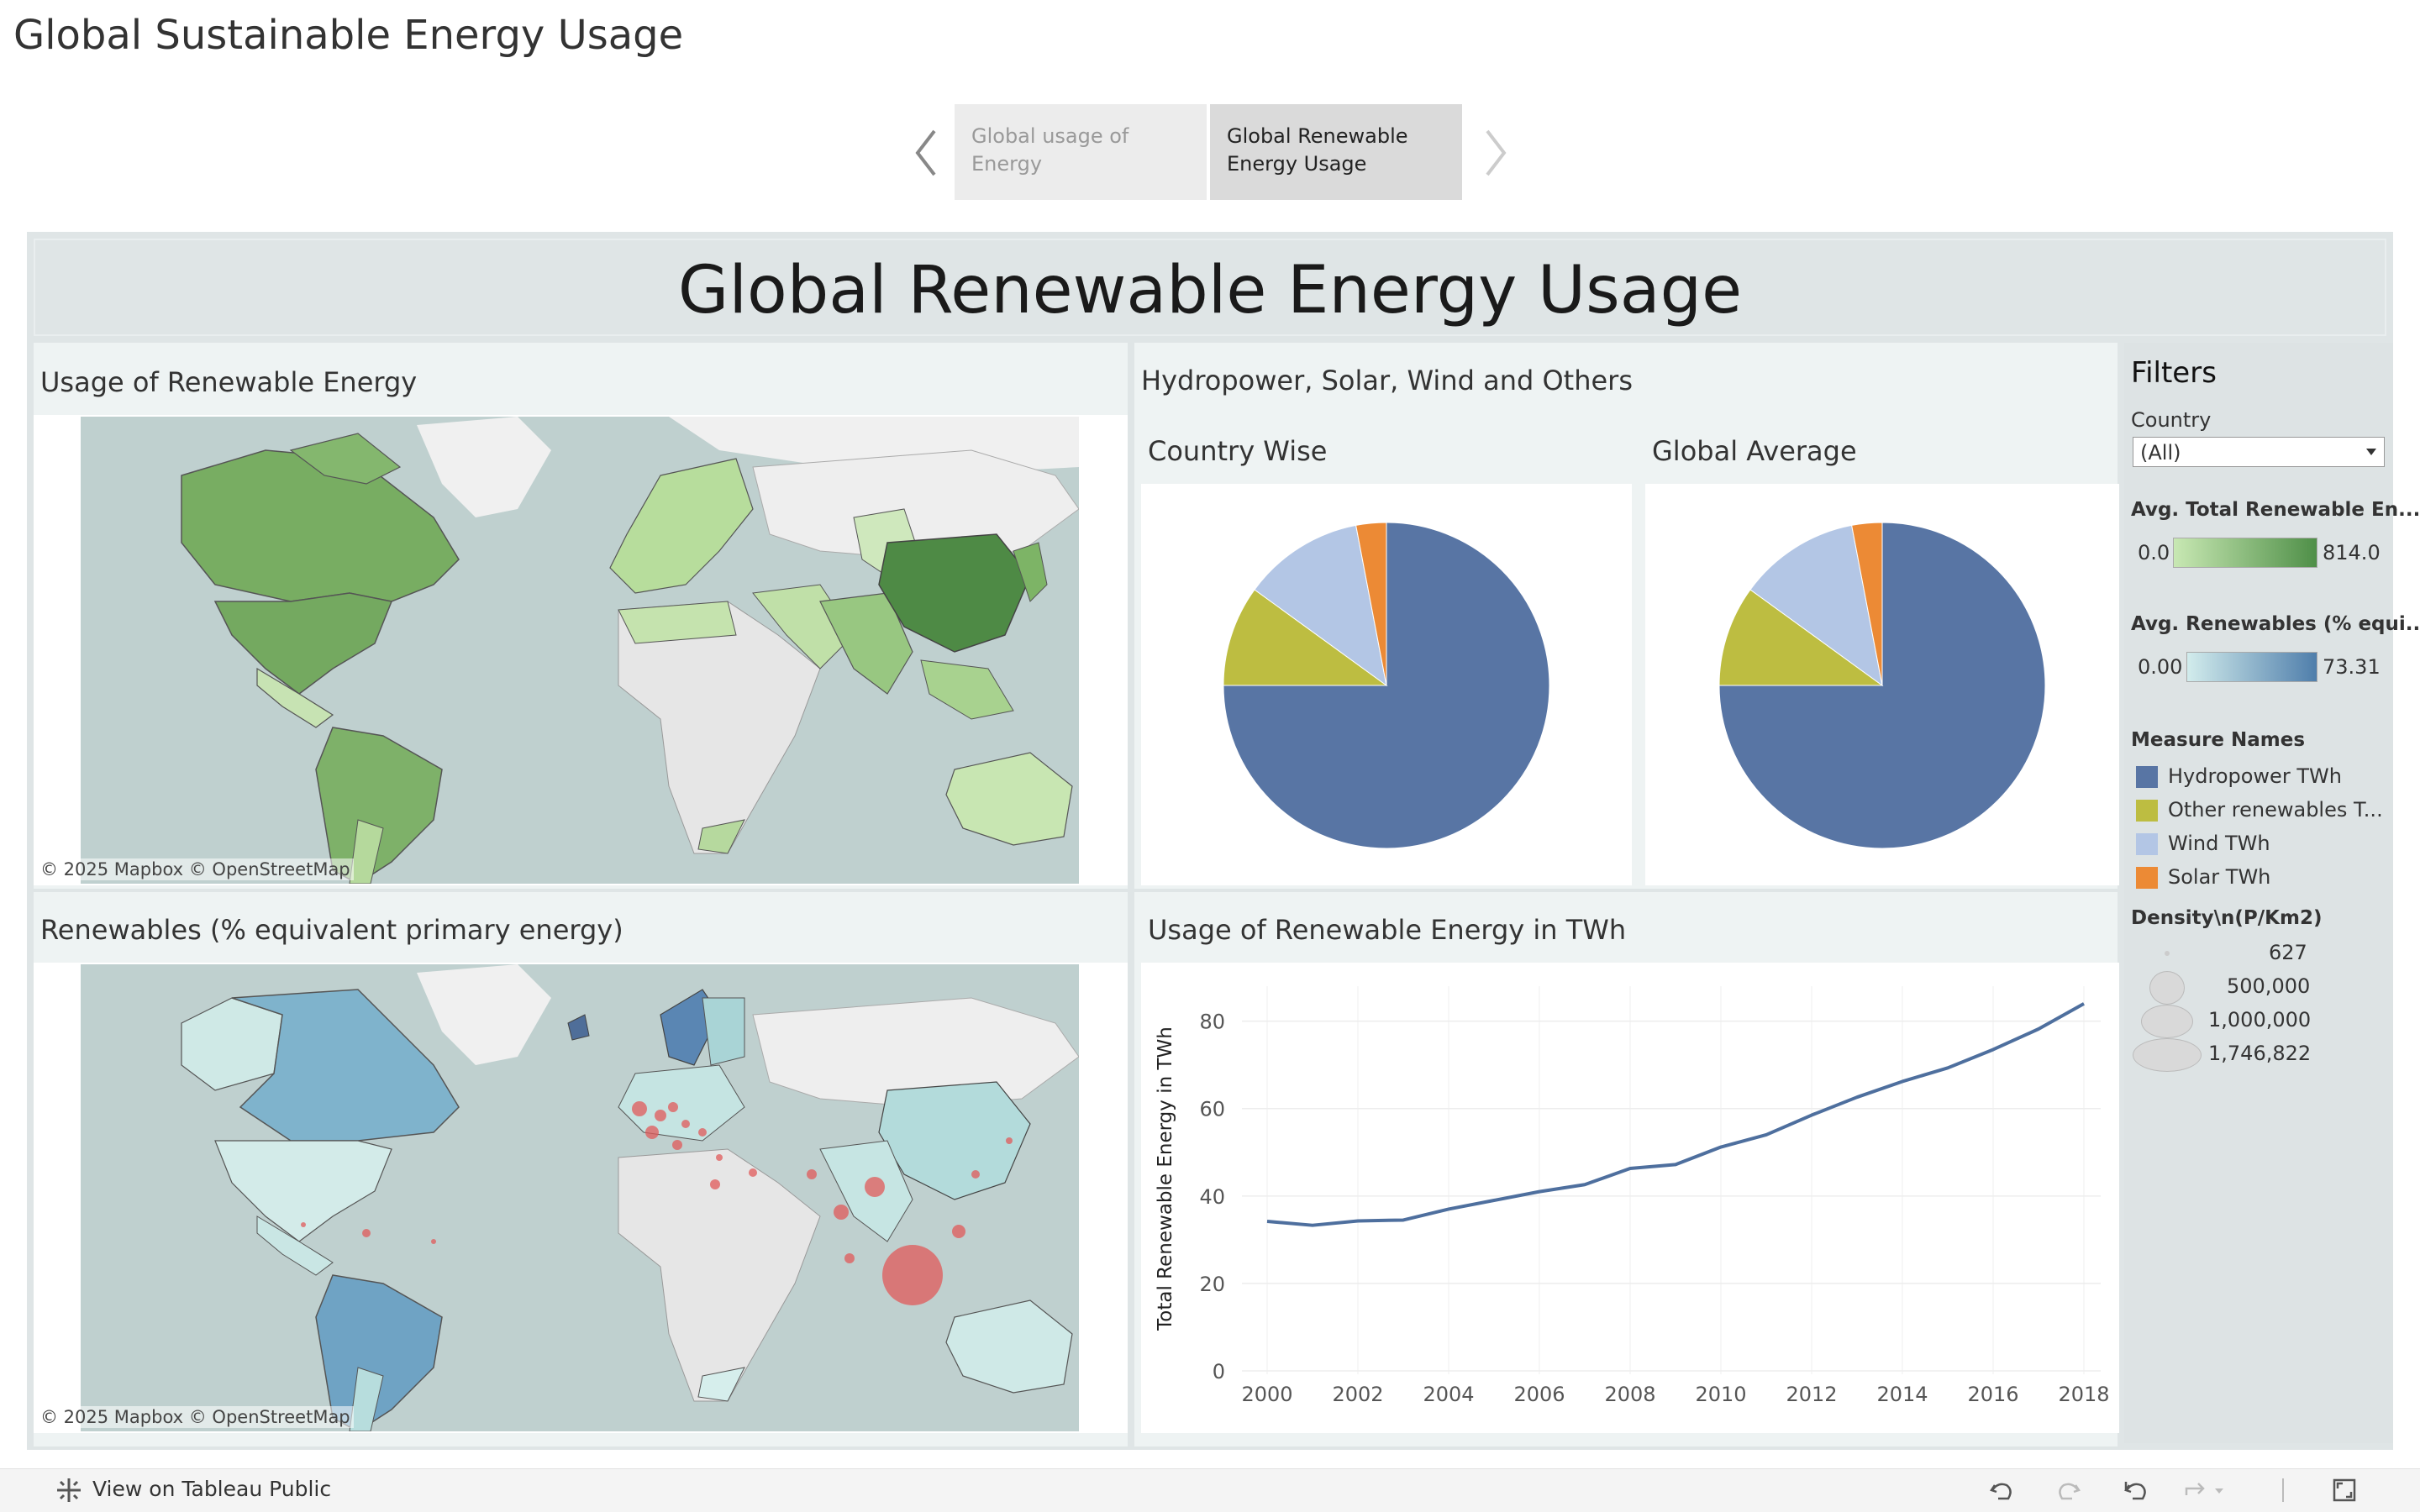 This screenshot has height=1512, width=2420. What do you see at coordinates (2260, 845) in the screenshot?
I see `legend-item-wind: Wind TWh` at bounding box center [2260, 845].